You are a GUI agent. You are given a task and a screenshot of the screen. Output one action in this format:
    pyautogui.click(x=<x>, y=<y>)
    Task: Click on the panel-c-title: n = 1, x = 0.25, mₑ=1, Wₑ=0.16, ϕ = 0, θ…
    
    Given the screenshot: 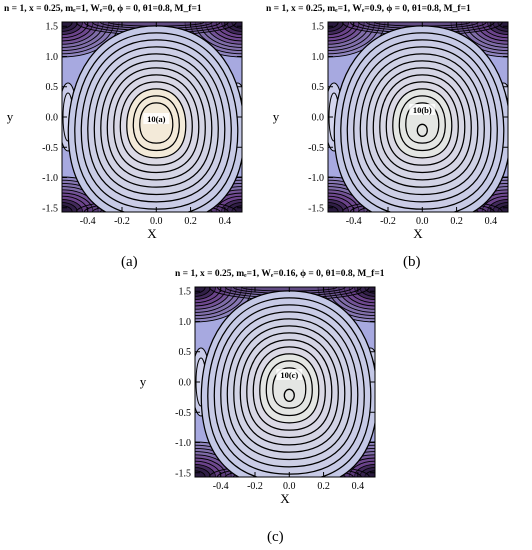 What is the action you would take?
    pyautogui.click(x=280, y=274)
    